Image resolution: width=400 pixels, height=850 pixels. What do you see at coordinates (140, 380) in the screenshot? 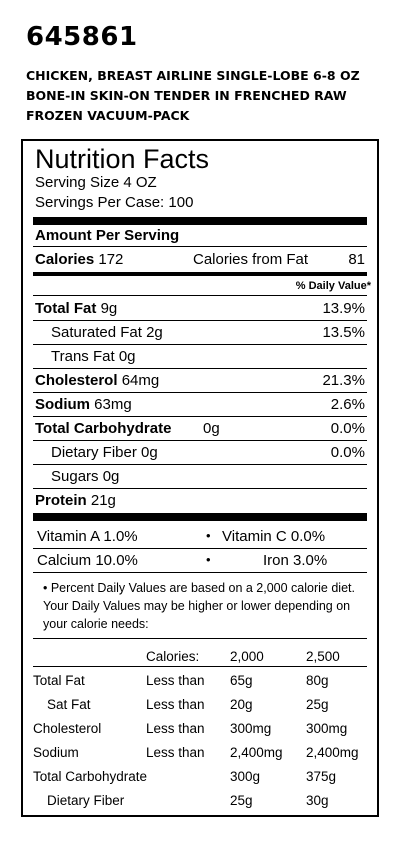
I see `nutrient-amount: 64mg` at bounding box center [140, 380].